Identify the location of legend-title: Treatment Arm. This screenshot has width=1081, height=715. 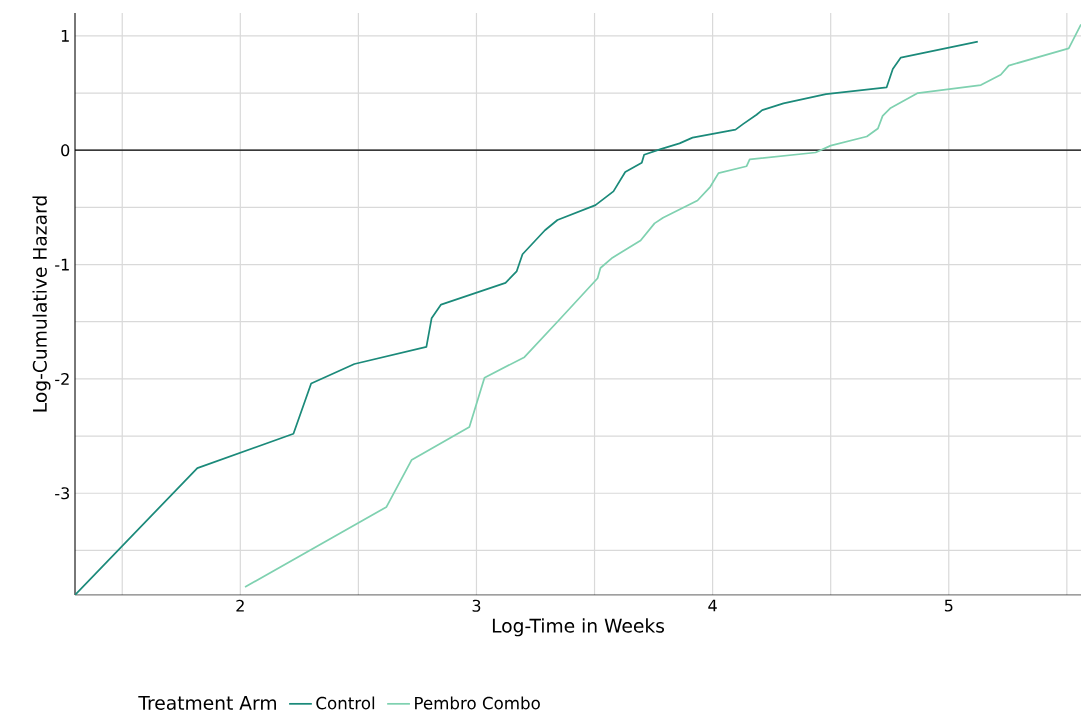
(207, 703).